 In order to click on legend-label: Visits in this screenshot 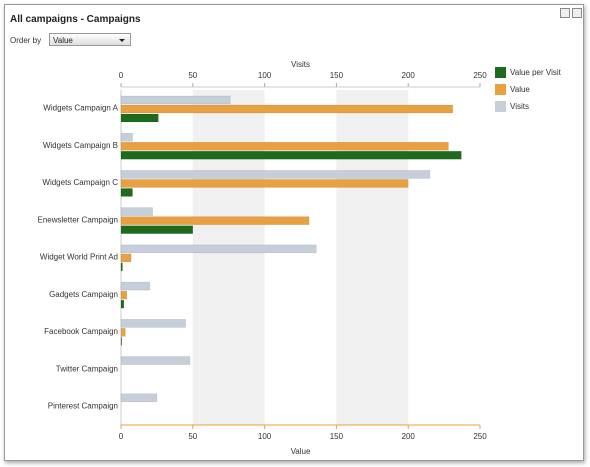, I will do `click(519, 106)`.